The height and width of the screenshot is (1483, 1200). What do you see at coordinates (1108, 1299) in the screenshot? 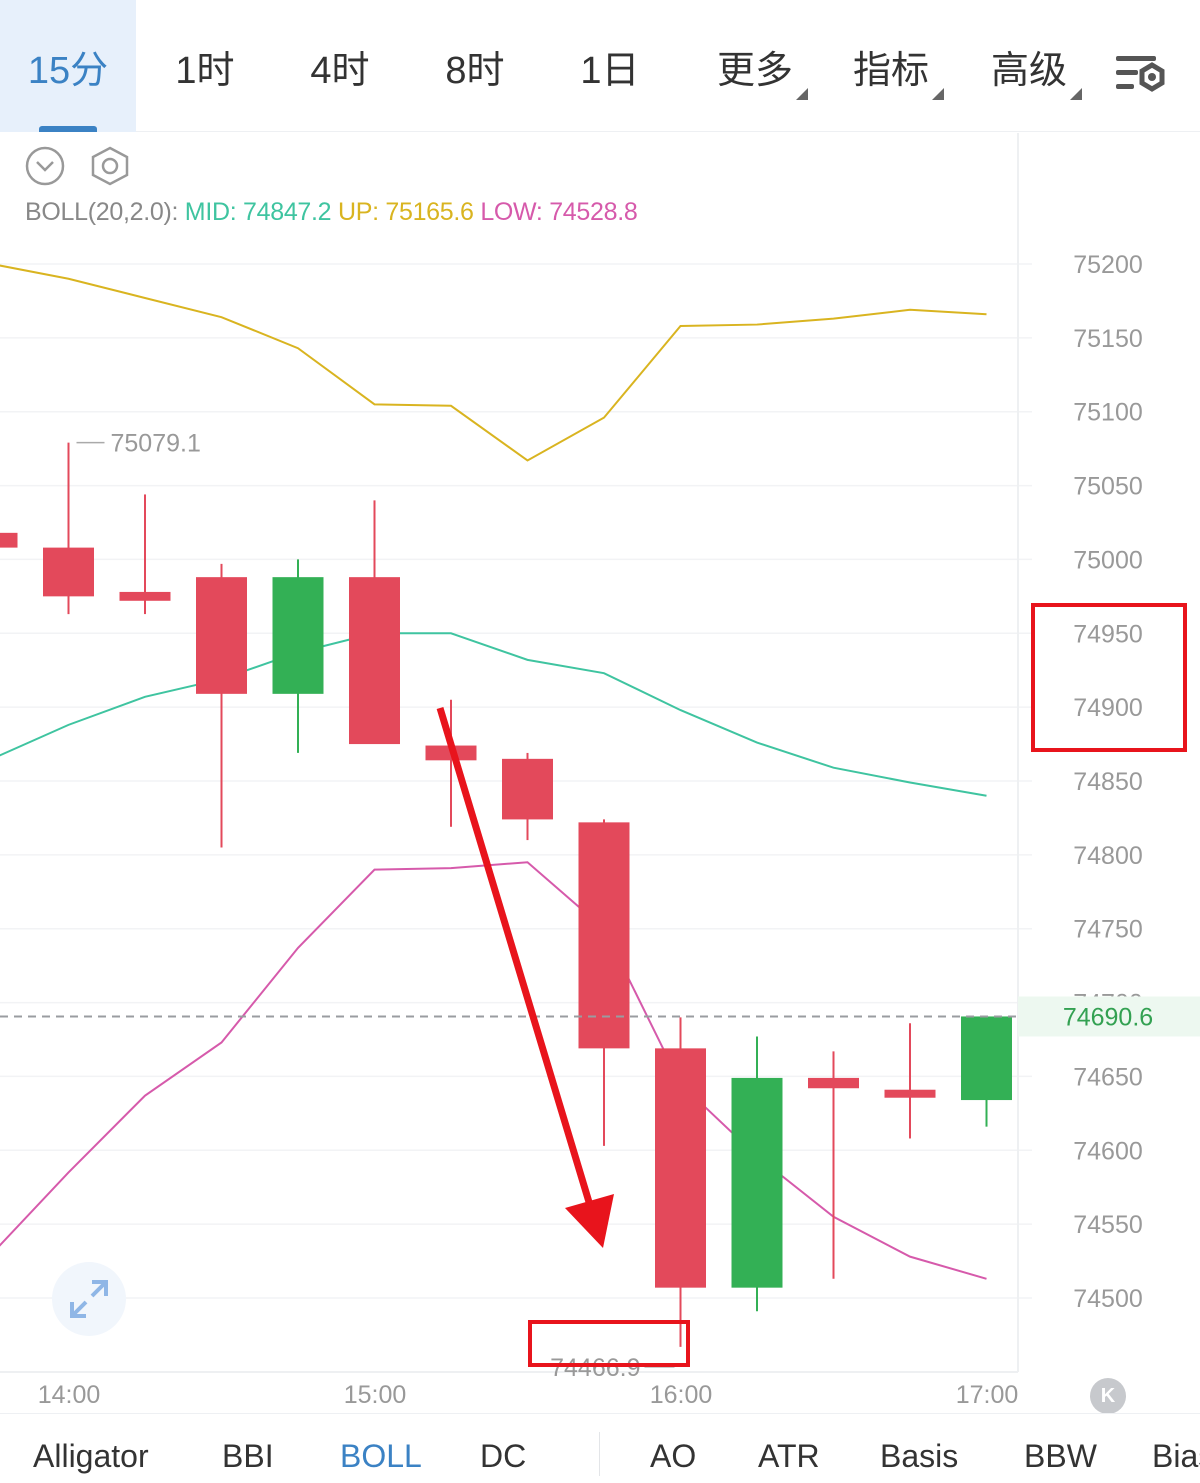
I see `price-tick-label: 74500` at bounding box center [1108, 1299].